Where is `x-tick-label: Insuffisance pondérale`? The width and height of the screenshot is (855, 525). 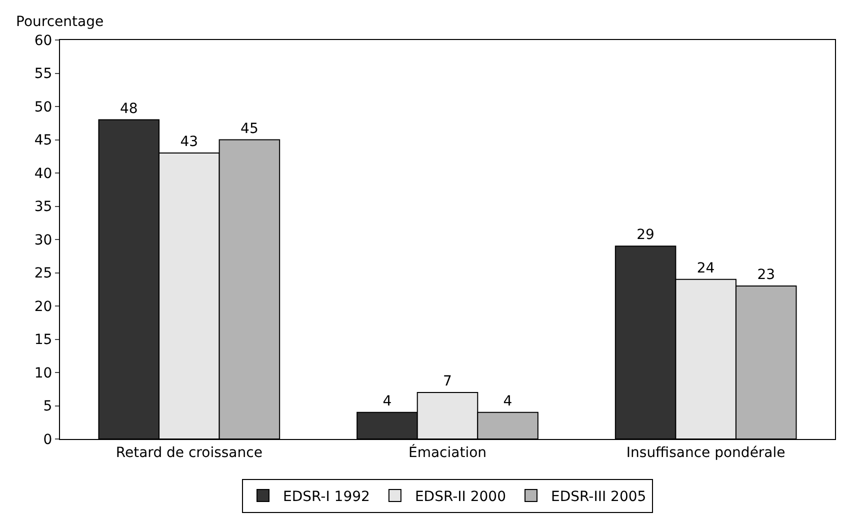 x-tick-label: Insuffisance pondérale is located at coordinates (706, 452).